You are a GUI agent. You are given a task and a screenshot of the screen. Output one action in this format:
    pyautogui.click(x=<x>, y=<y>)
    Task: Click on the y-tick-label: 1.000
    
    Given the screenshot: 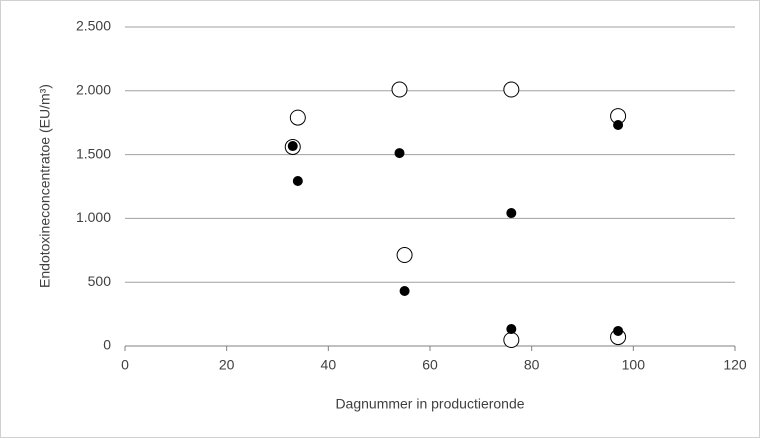 What is the action you would take?
    pyautogui.click(x=93, y=217)
    